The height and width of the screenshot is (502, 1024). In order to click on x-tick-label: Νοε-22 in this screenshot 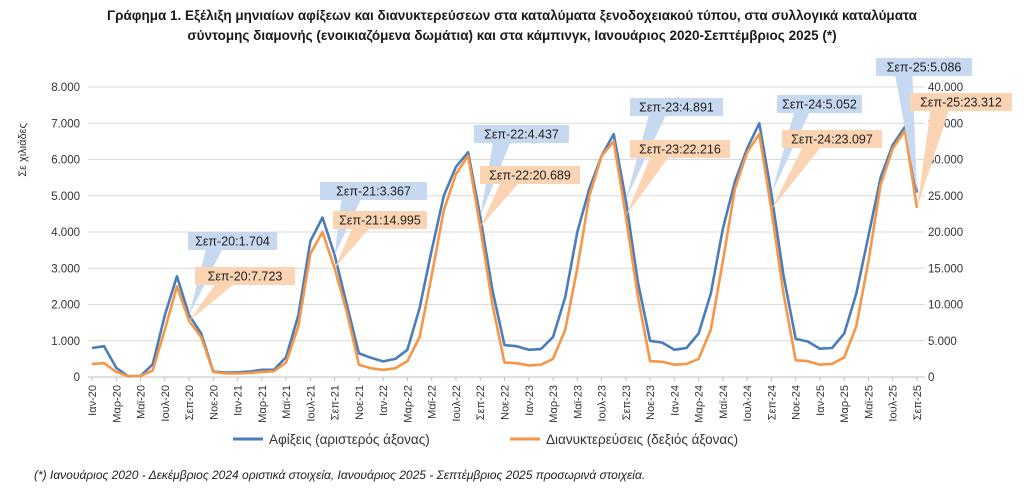, I will do `click(506, 402)`.